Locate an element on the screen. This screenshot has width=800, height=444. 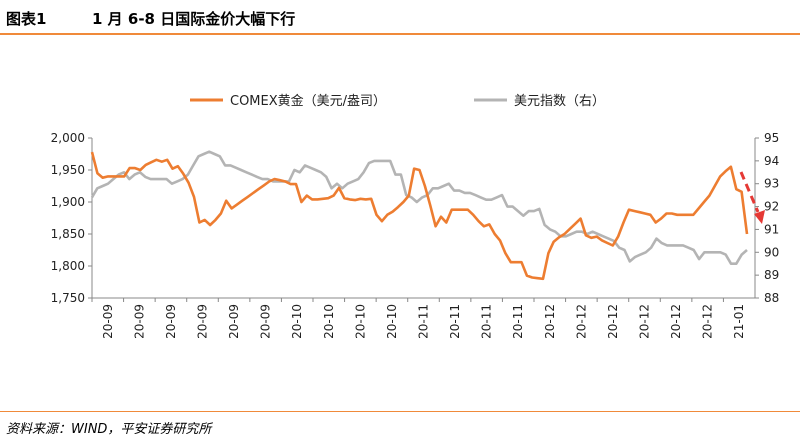
left-tick-label: 1,800 is located at coordinates (68, 266).